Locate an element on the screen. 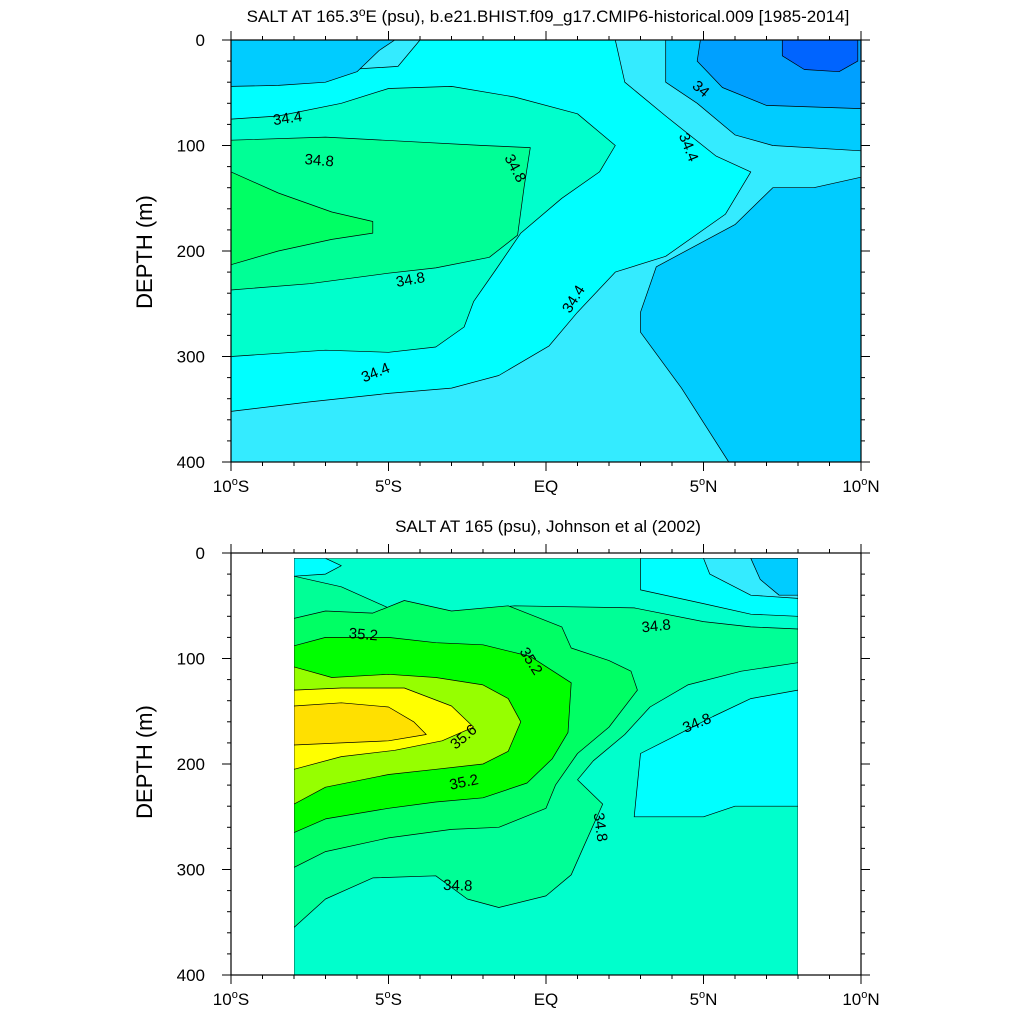  chart-title-observed: SALT AT 165 (psu), Johnson et al (2002) is located at coordinates (548, 526).